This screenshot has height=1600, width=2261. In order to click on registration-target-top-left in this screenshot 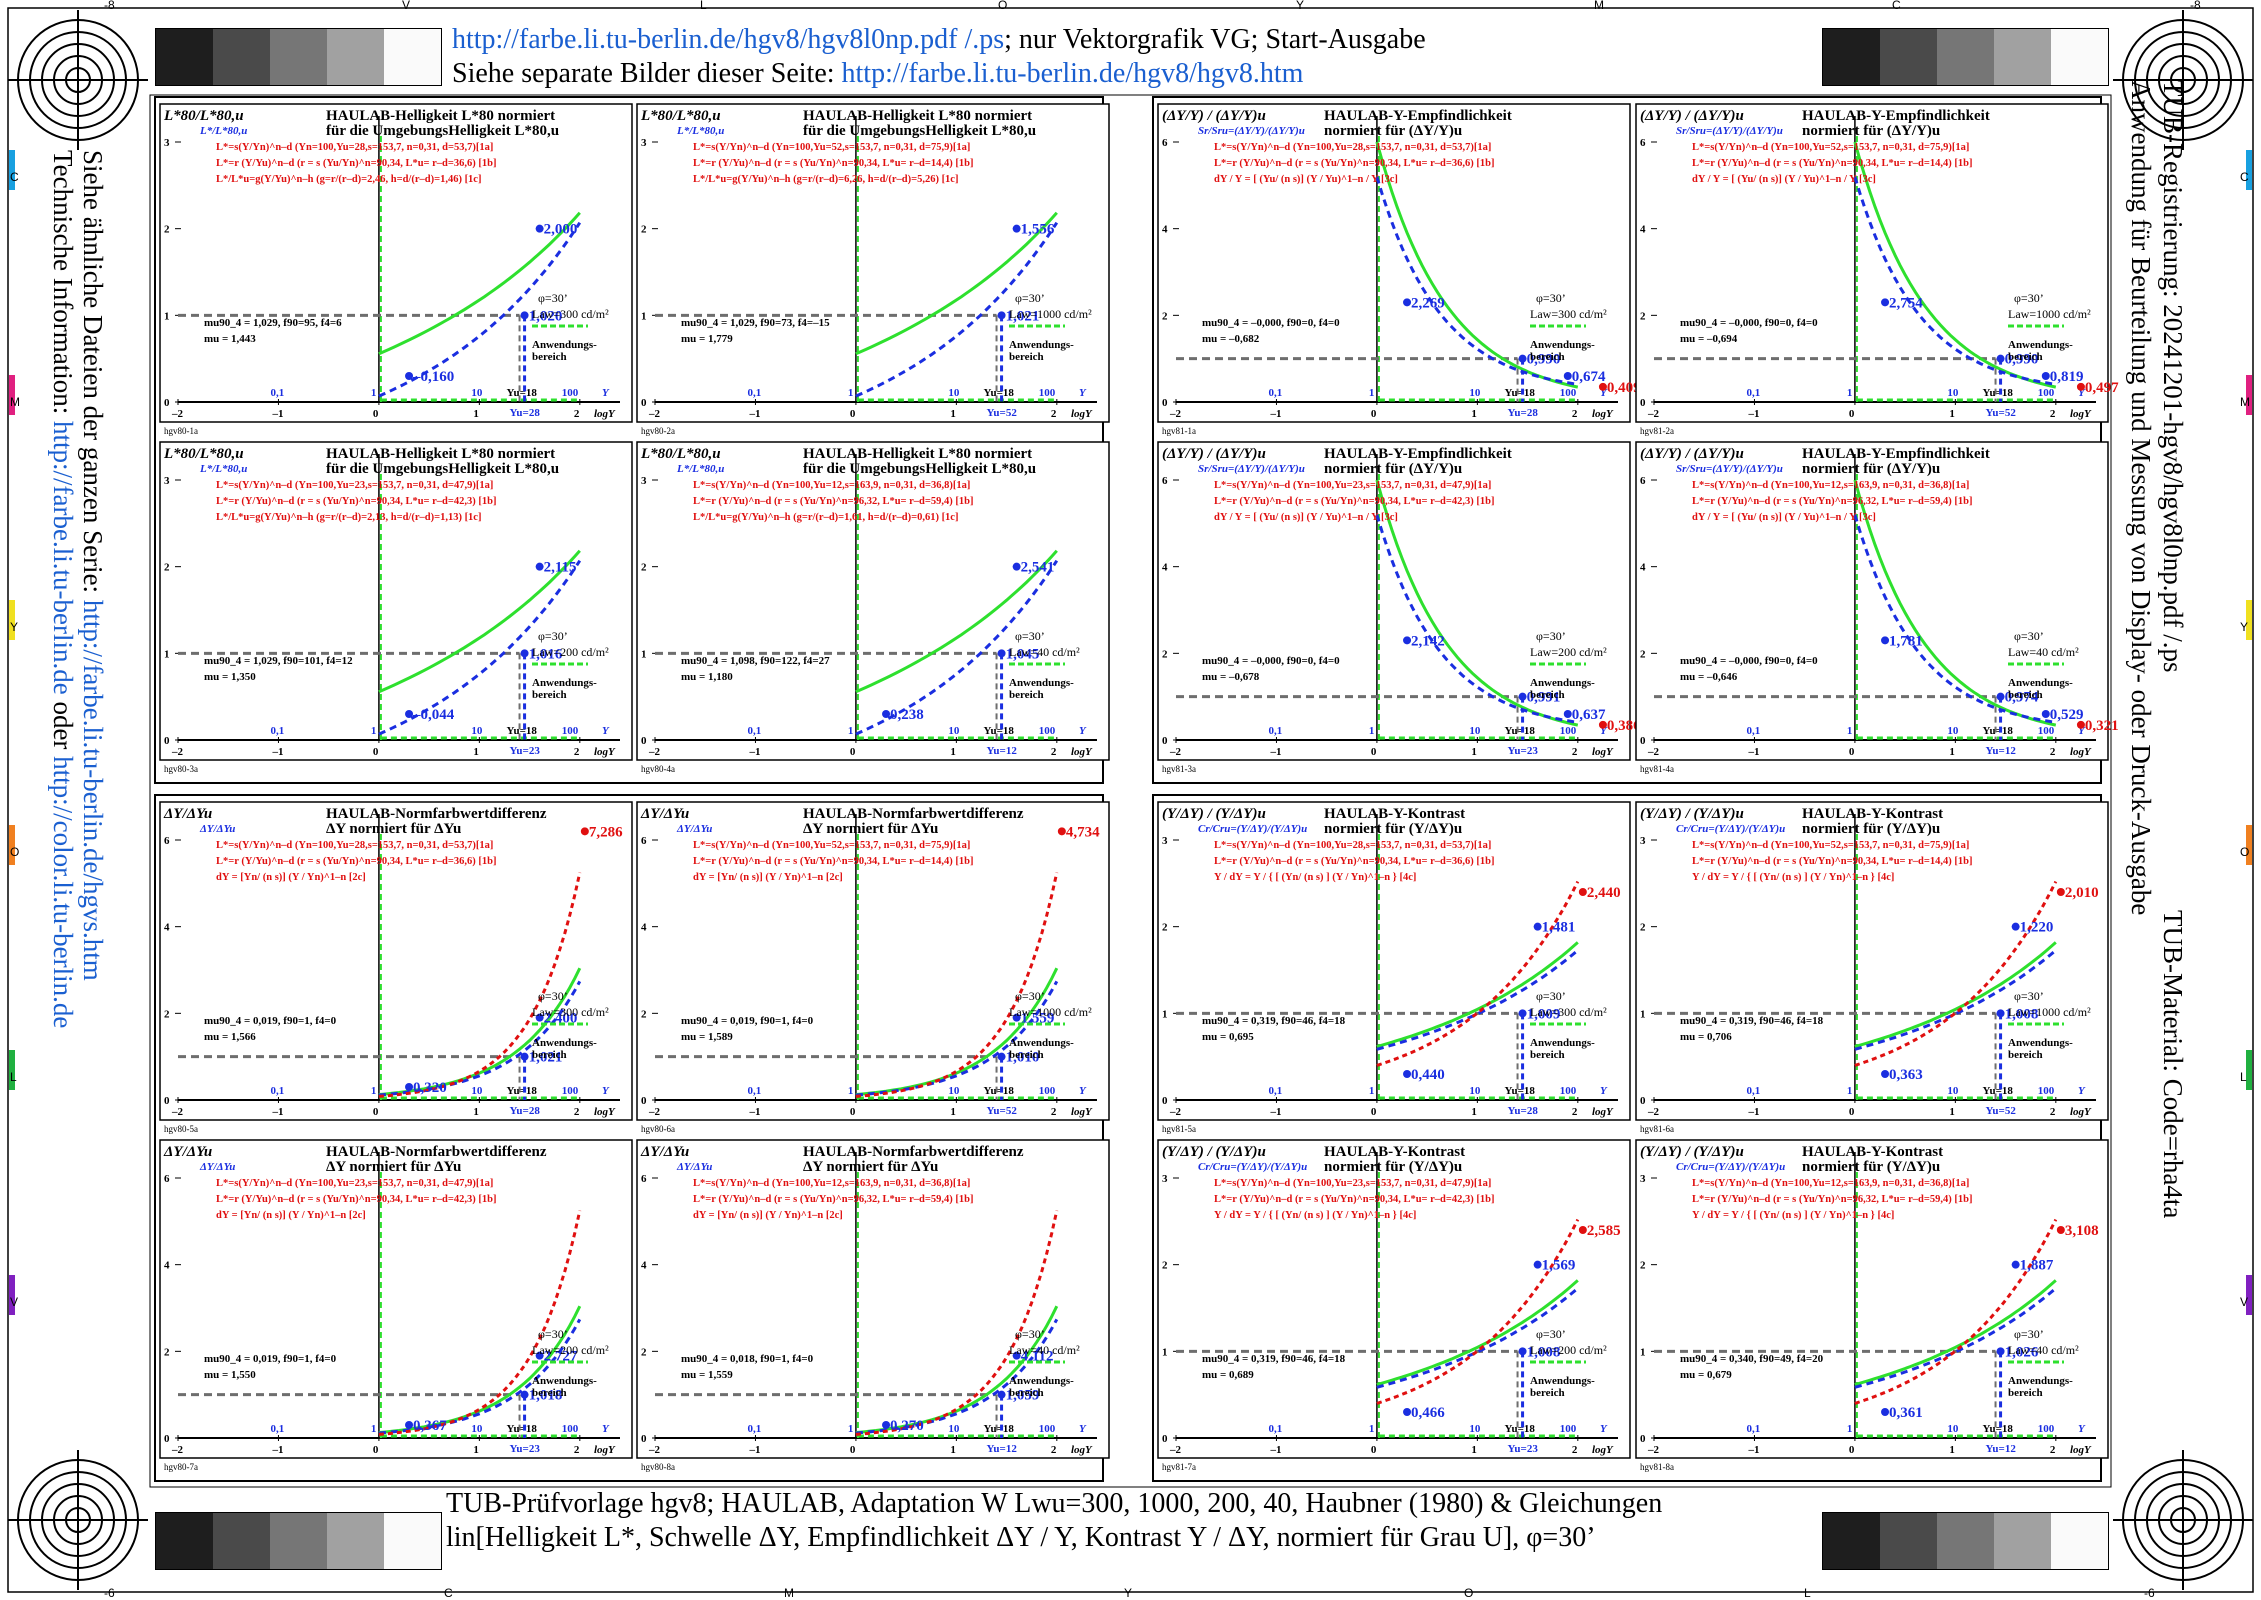, I will do `click(78, 80)`.